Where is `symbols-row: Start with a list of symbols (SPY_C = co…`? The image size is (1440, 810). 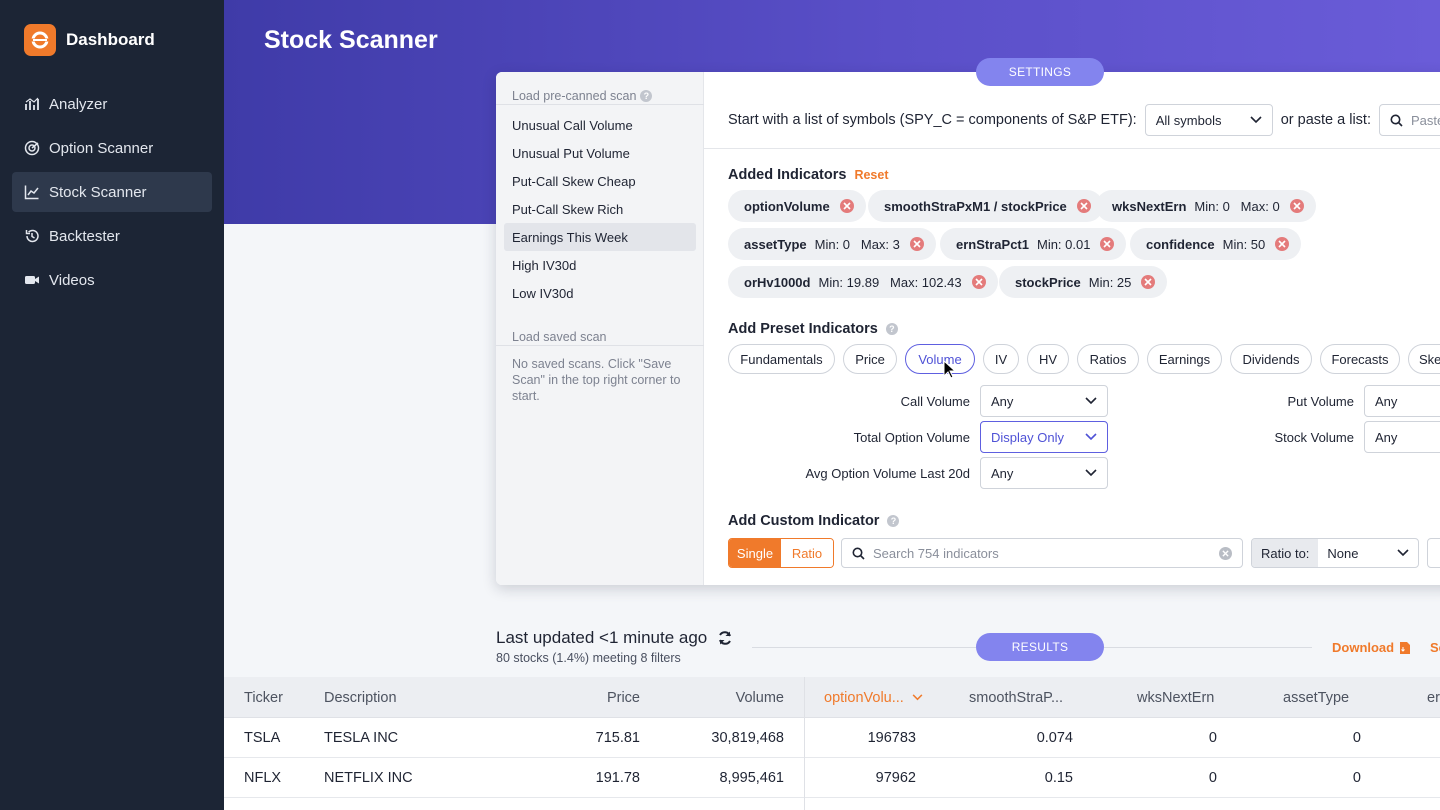
symbols-row: Start with a list of symbols (SPY_C = co… is located at coordinates (1084, 120).